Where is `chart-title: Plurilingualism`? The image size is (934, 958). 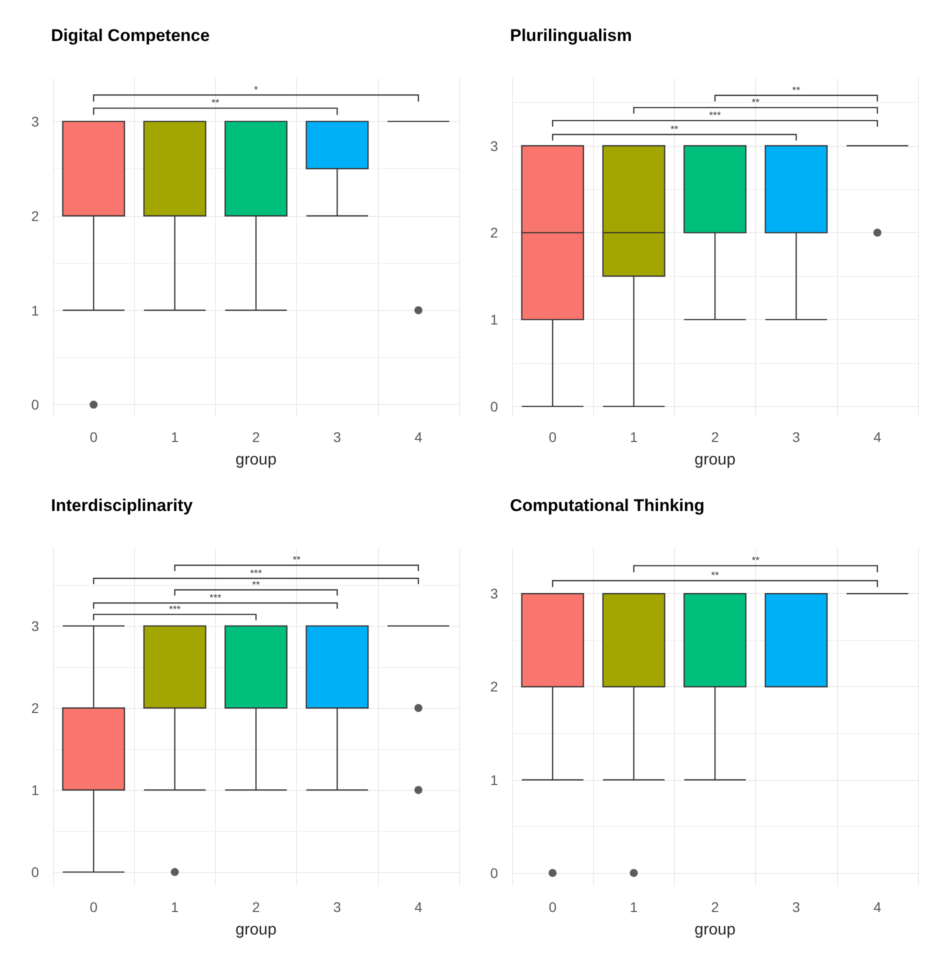 chart-title: Plurilingualism is located at coordinates (571, 35).